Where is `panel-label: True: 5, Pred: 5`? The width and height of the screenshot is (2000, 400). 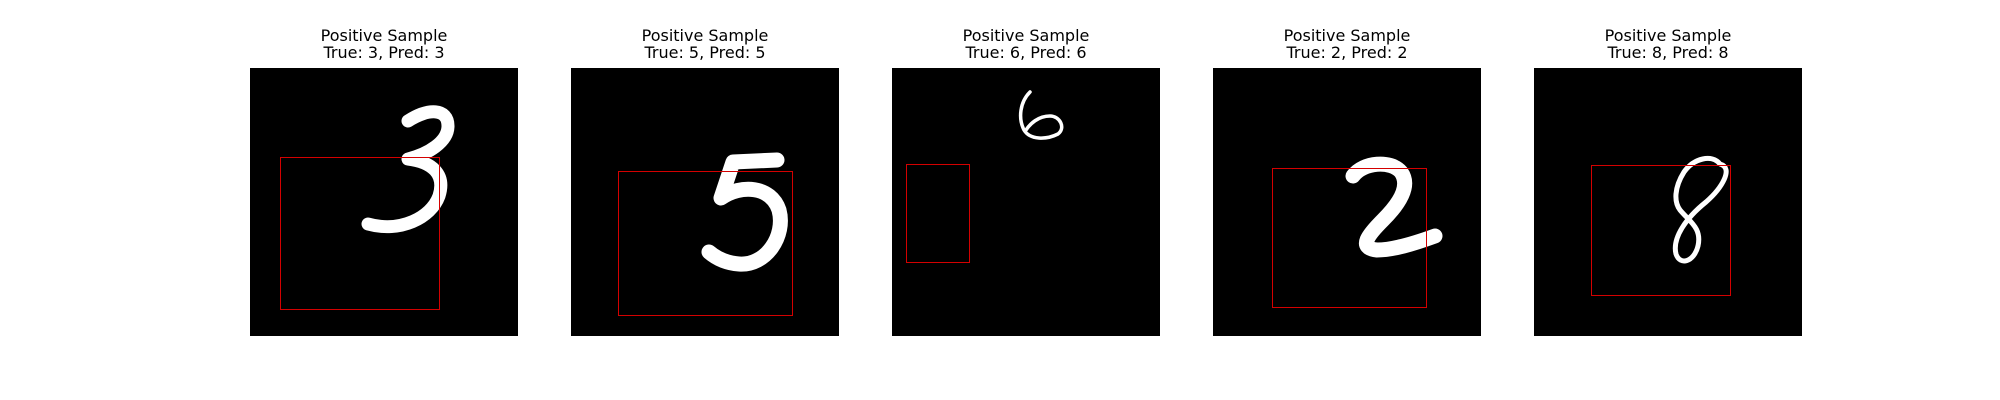 panel-label: True: 5, Pred: 5 is located at coordinates (705, 52).